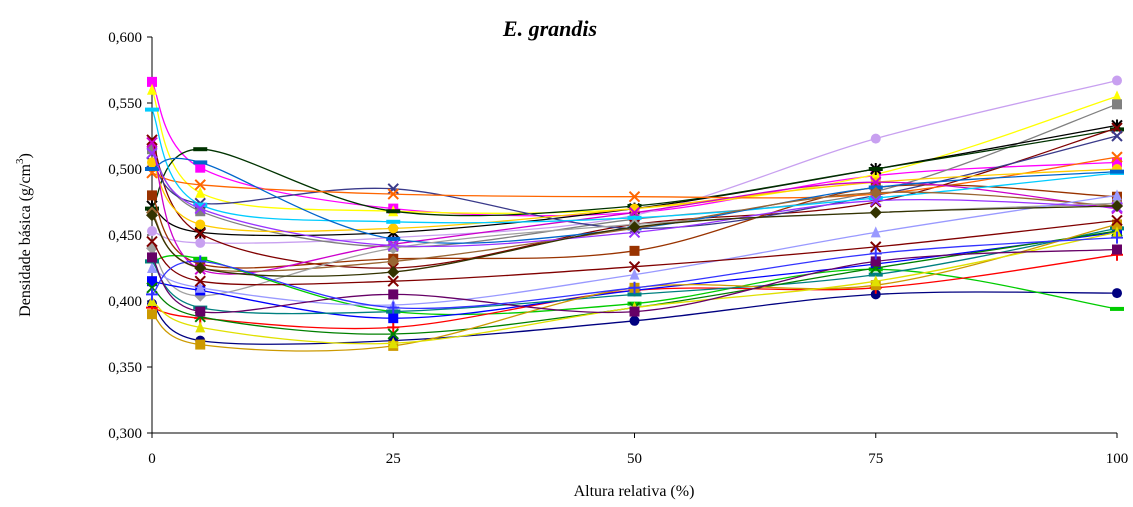 Image resolution: width=1133 pixels, height=507 pixels. Describe the element at coordinates (125, 236) in the screenshot. I see `y-tick-label: 0,450` at that location.